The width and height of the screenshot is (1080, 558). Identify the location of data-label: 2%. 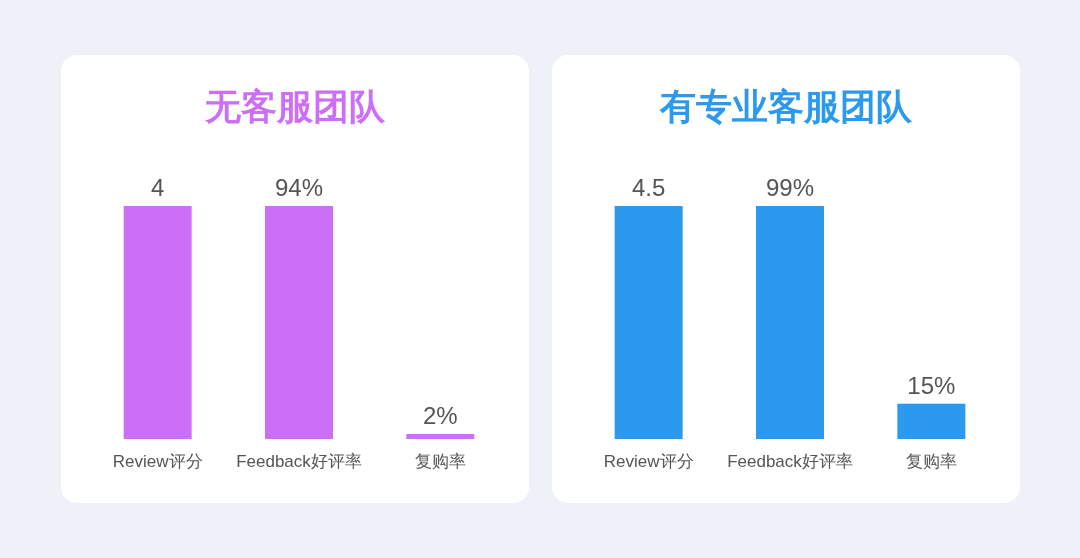
(440, 416).